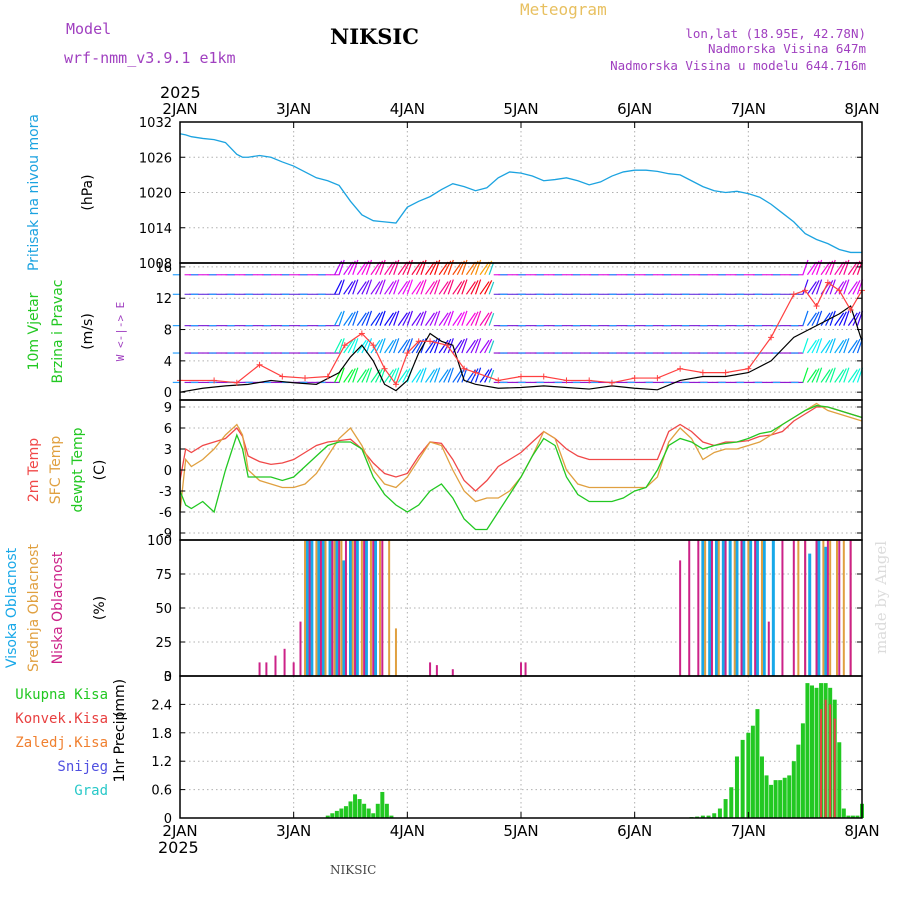  What do you see at coordinates (521, 457) in the screenshot?
I see `tsfc-line` at bounding box center [521, 457].